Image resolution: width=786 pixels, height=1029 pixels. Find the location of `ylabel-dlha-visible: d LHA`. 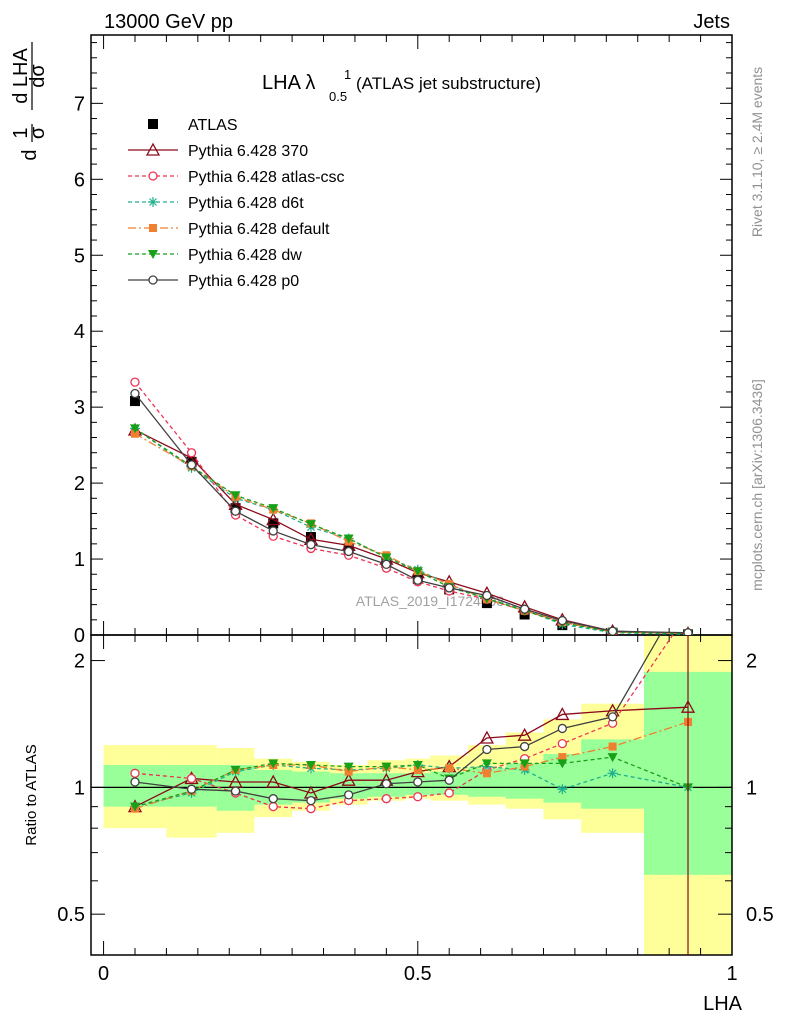

ylabel-dlha-visible: d LHA is located at coordinates (21, 76).